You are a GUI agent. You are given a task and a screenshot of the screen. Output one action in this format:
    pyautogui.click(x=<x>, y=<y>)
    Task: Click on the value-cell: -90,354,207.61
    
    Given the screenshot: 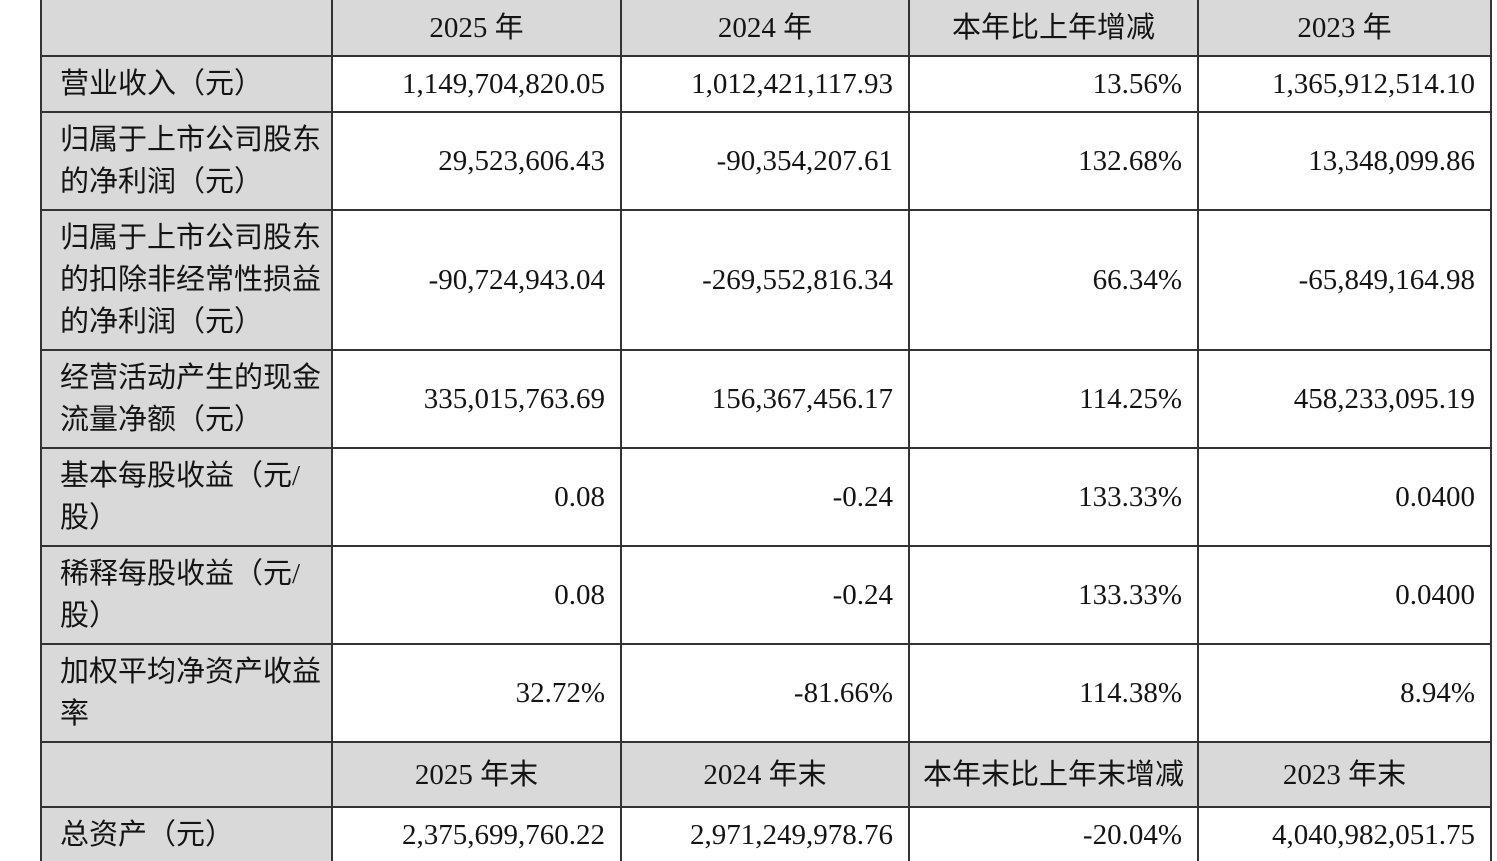 What is the action you would take?
    pyautogui.click(x=765, y=161)
    